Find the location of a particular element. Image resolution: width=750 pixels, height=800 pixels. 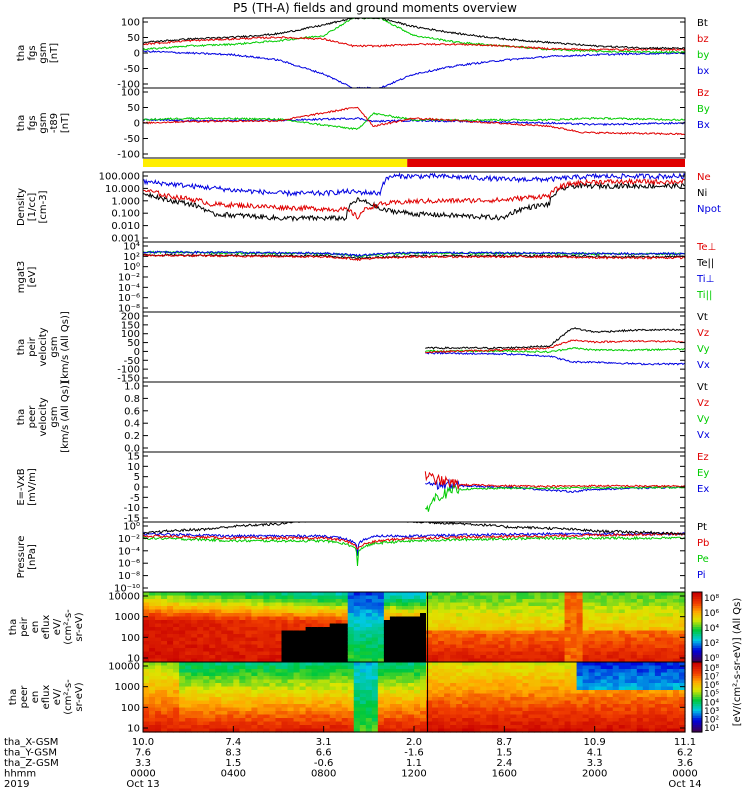

ytick-label: 1.0 is located at coordinates (132, 387).